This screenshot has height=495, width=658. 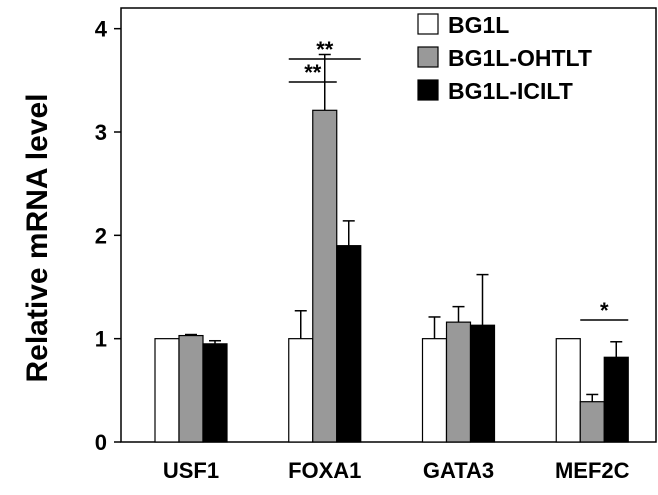 What do you see at coordinates (520, 58) in the screenshot?
I see `legend-label: BG1L-OHTLT` at bounding box center [520, 58].